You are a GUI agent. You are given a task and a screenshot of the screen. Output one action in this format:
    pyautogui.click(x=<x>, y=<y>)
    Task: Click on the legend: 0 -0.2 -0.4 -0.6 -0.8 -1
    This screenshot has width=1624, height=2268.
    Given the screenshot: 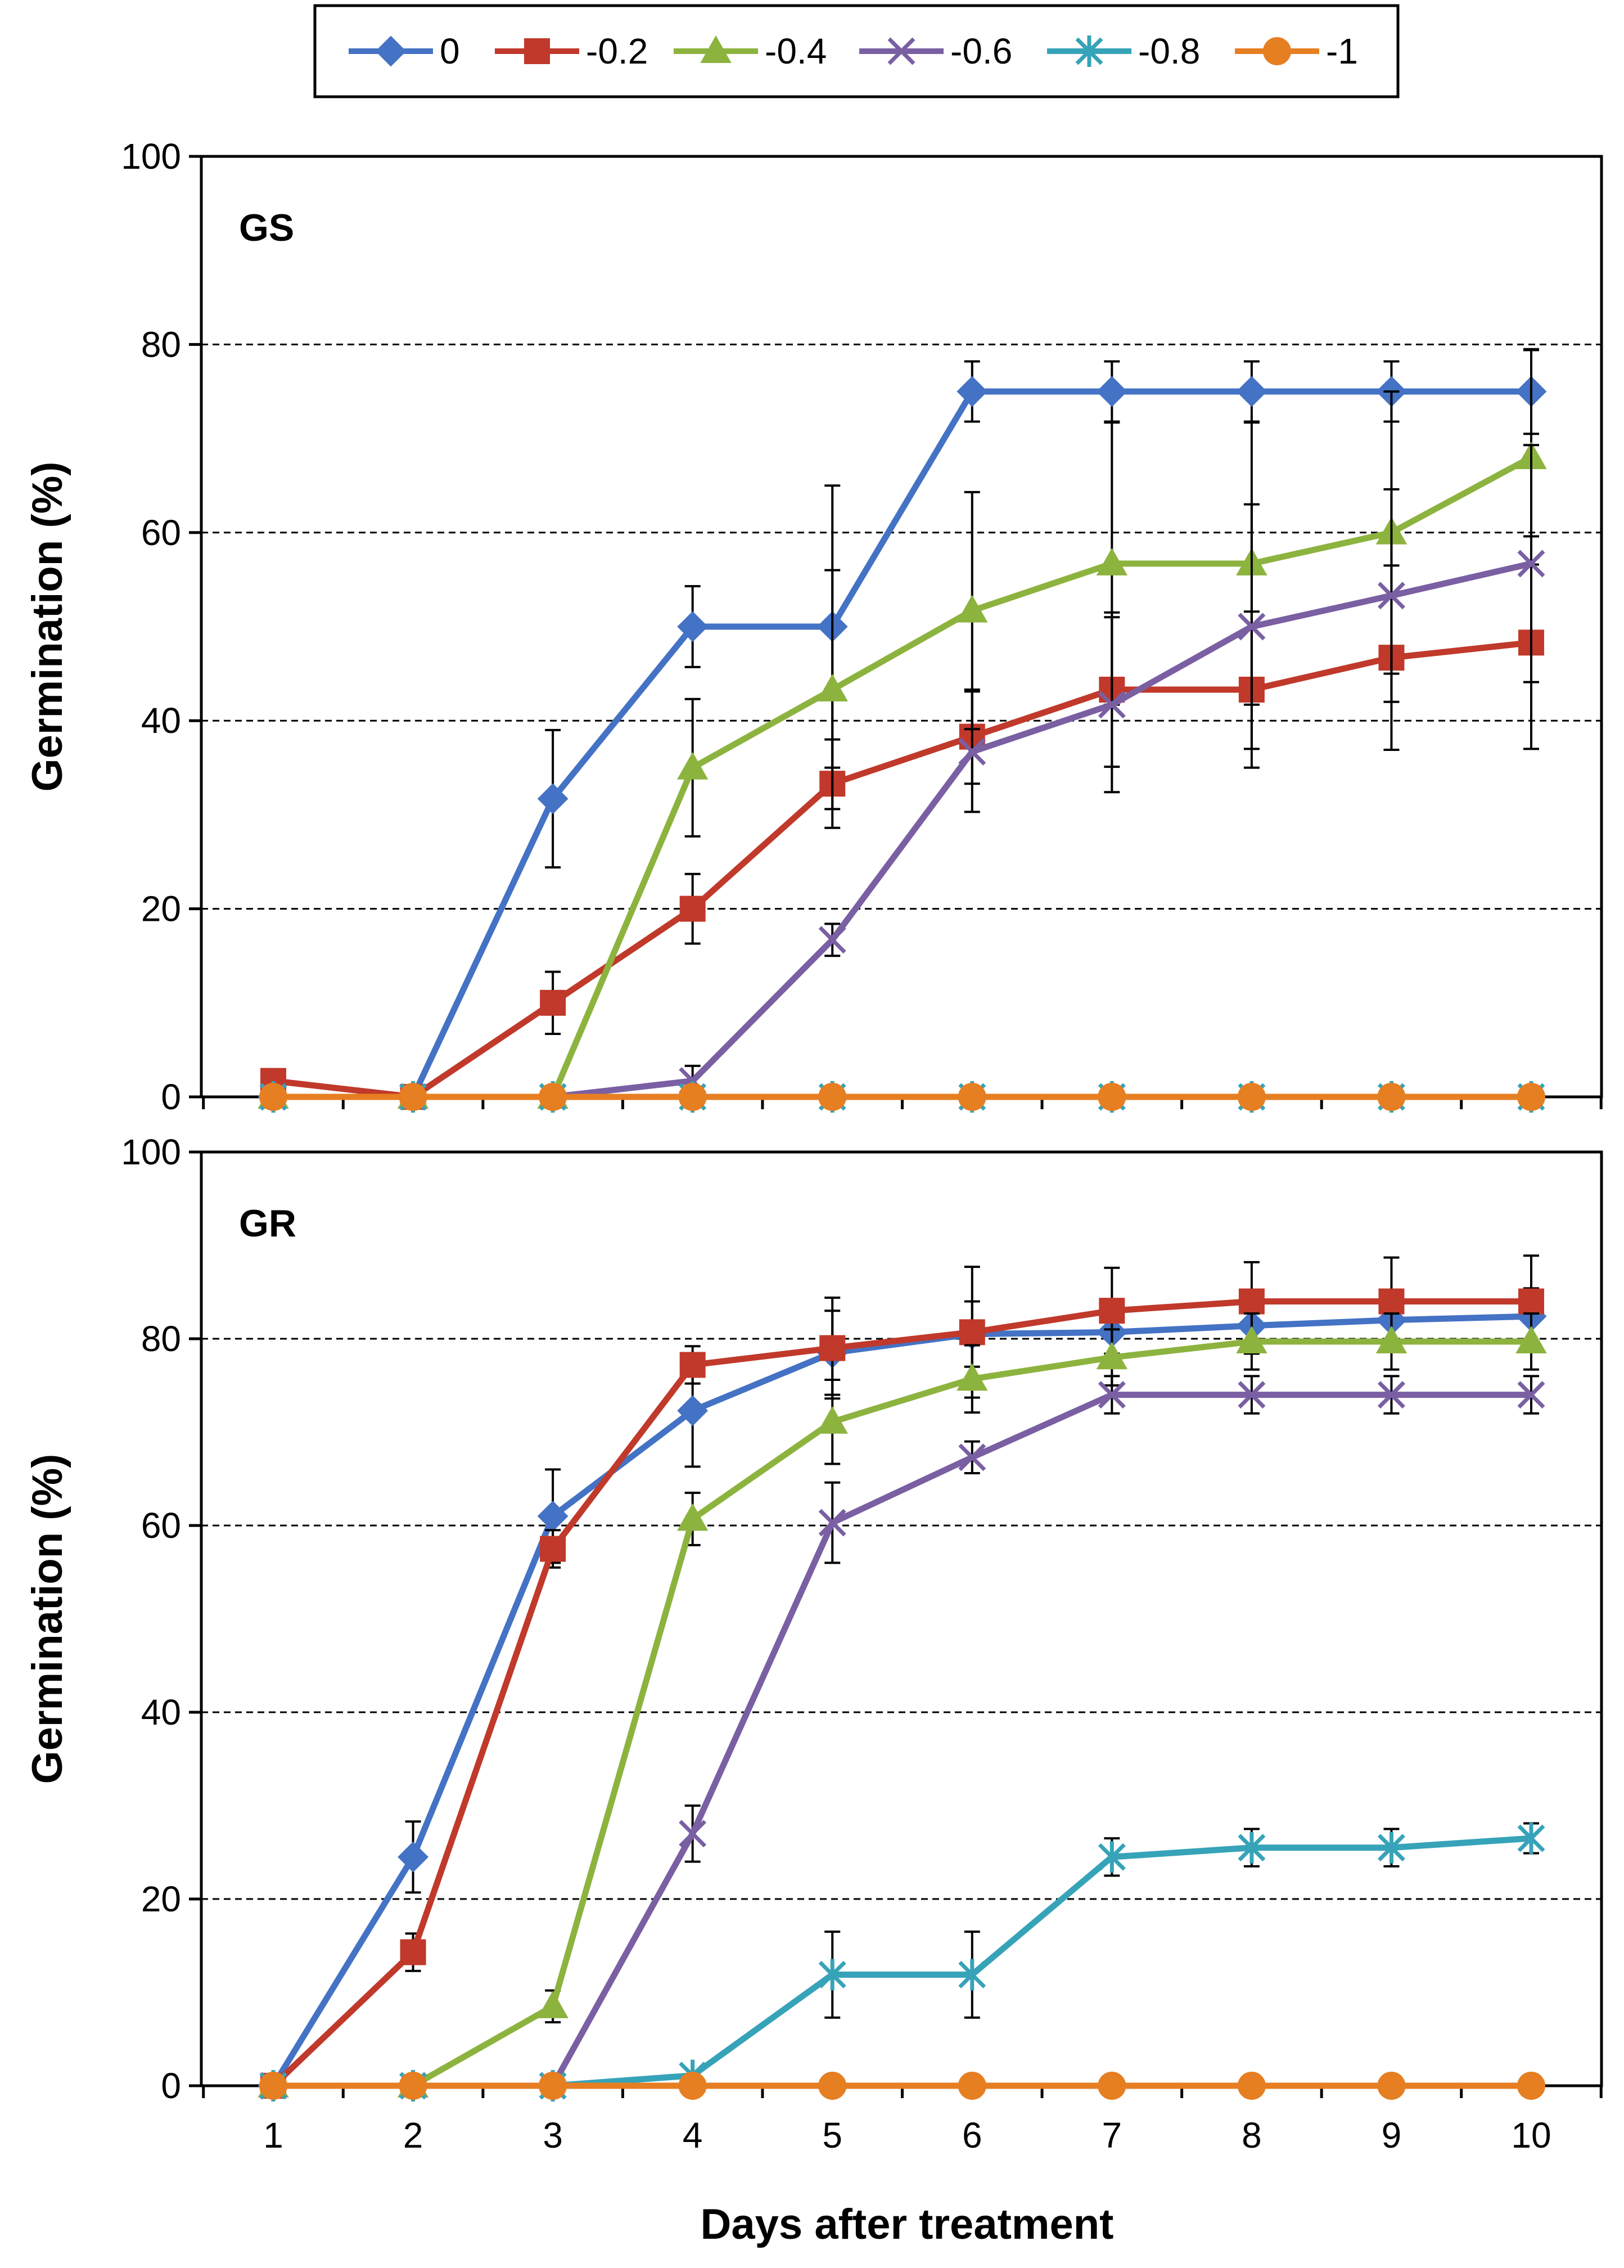 What is the action you would take?
    pyautogui.click(x=856, y=51)
    